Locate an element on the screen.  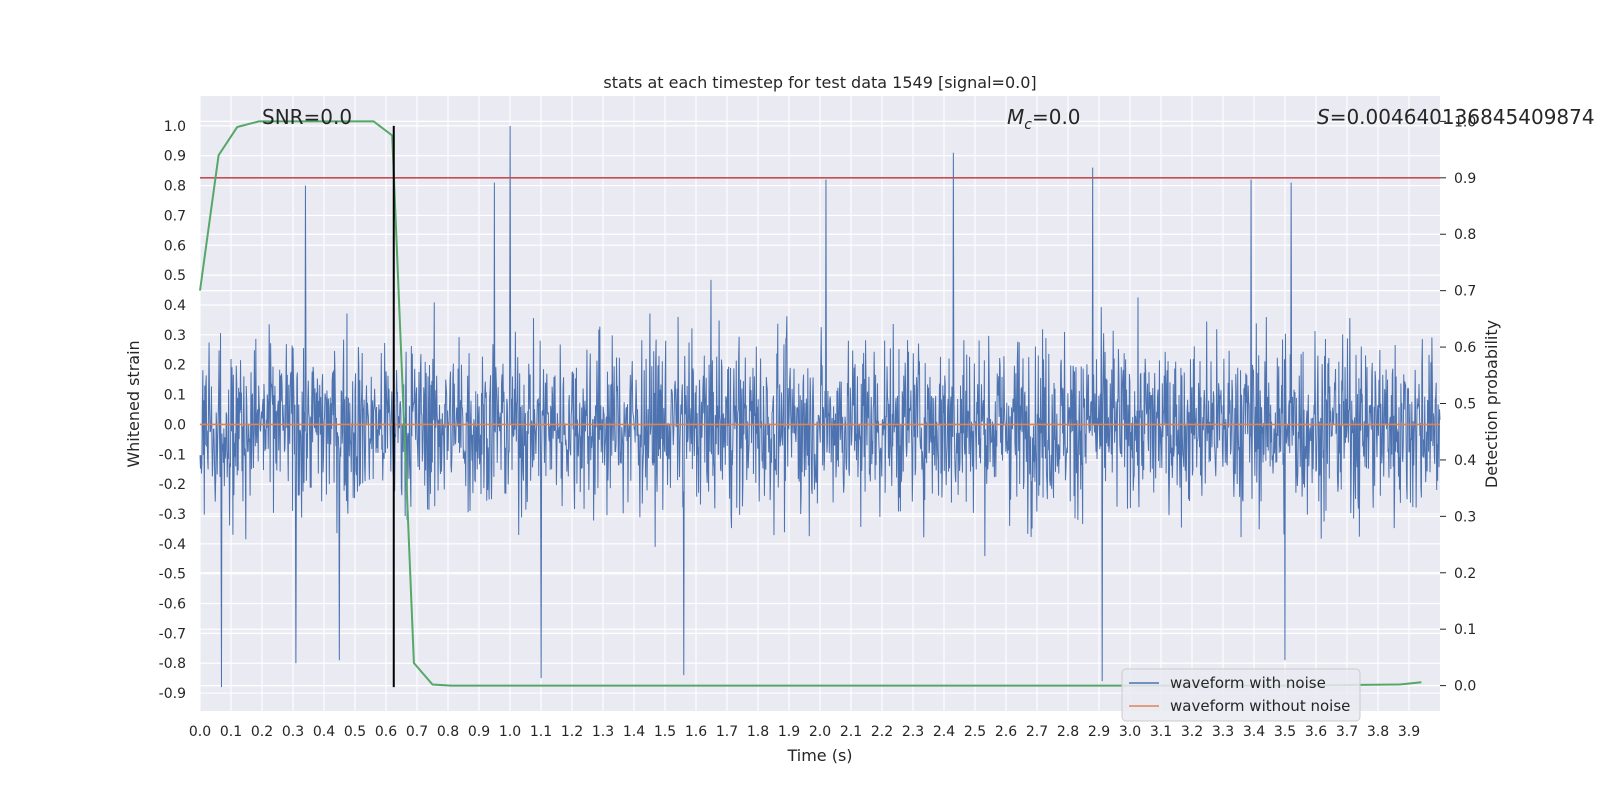
x-tick-label: 1.6 is located at coordinates (696, 732).